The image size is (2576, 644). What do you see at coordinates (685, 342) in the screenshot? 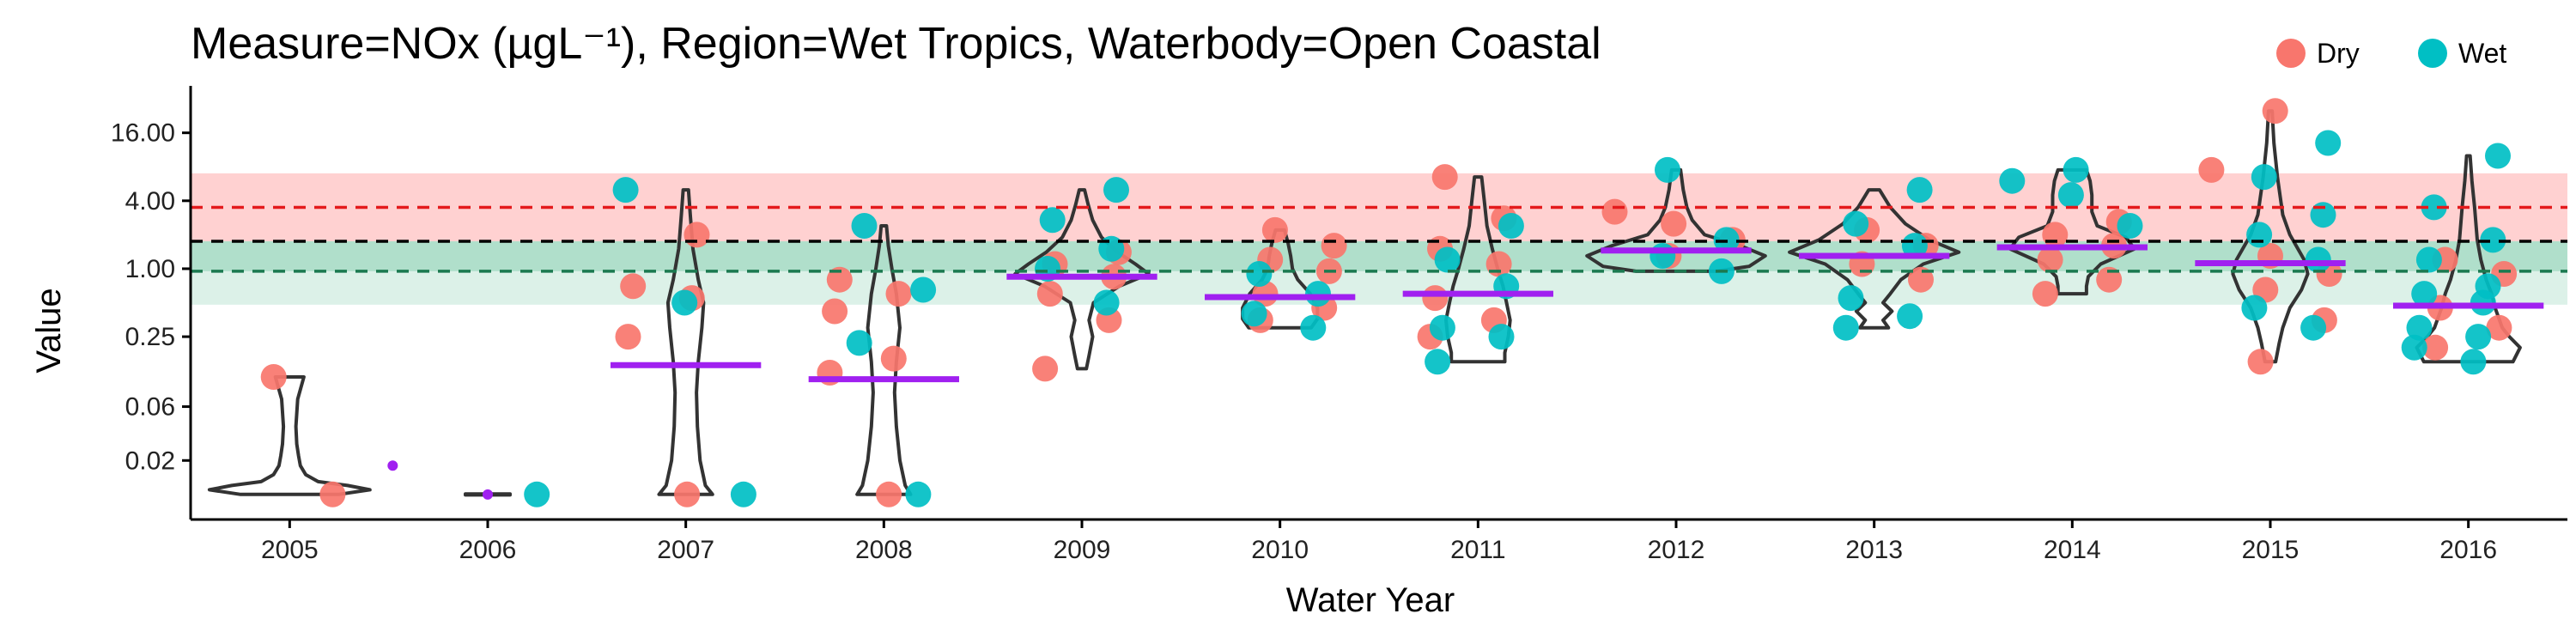
I see `violin-2007` at bounding box center [685, 342].